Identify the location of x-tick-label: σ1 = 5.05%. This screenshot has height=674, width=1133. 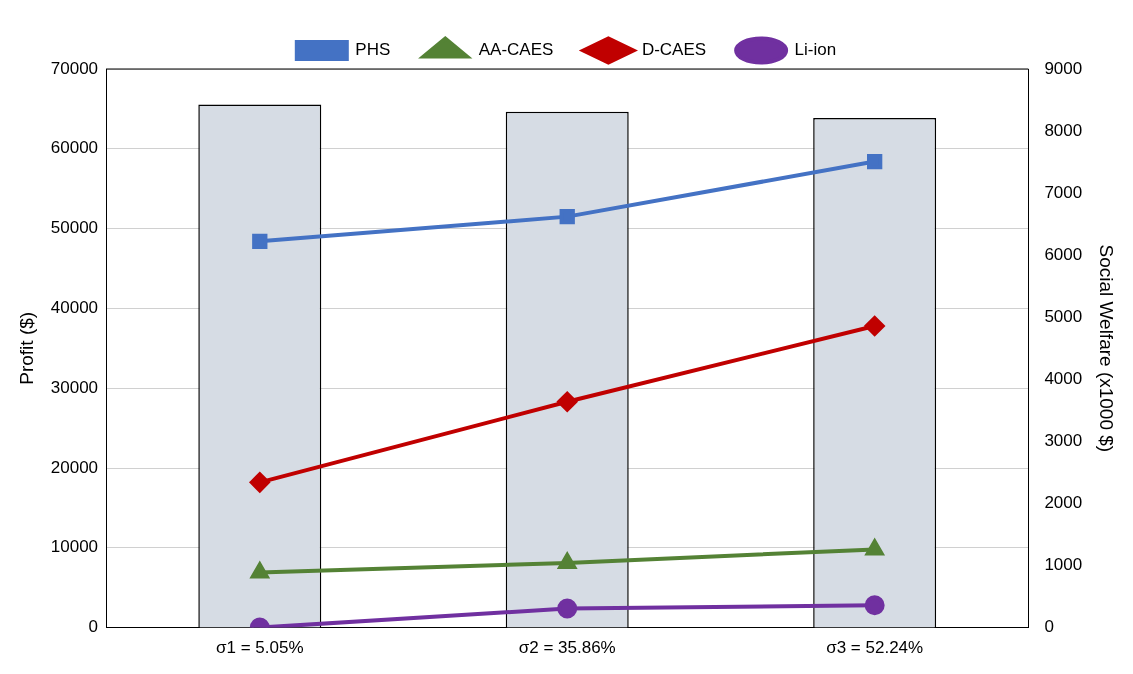
(260, 648).